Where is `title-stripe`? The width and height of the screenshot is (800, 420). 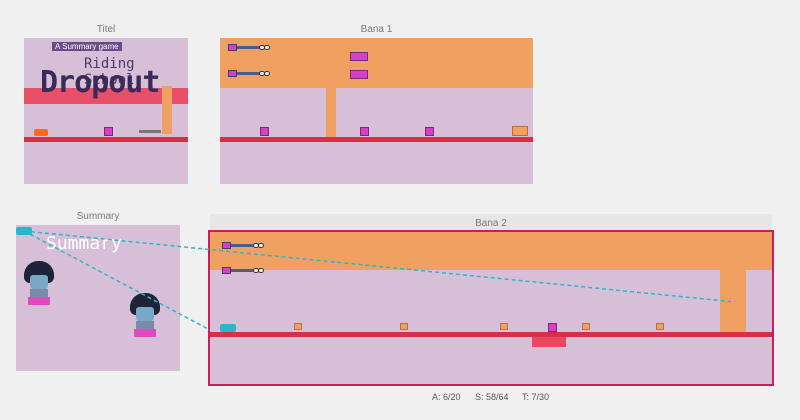
title-stripe is located at coordinates (106, 96).